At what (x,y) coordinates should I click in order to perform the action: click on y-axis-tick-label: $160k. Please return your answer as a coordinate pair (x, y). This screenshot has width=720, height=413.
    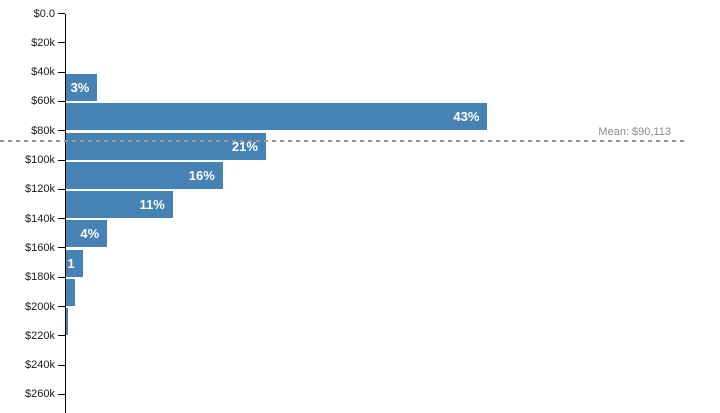
    Looking at the image, I should click on (40, 247).